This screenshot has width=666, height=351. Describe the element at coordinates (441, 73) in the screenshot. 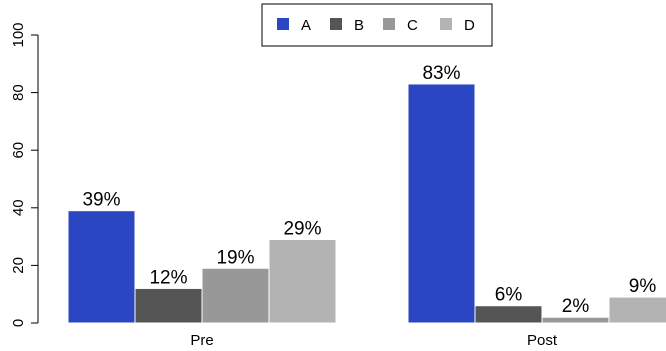

I see `data-label: 83%` at that location.